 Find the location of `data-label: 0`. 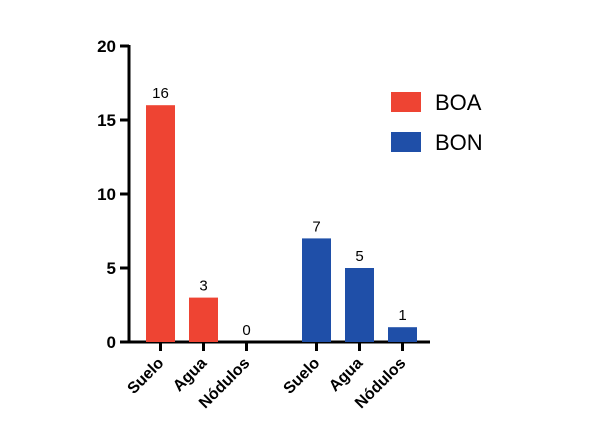

data-label: 0 is located at coordinates (246, 330).